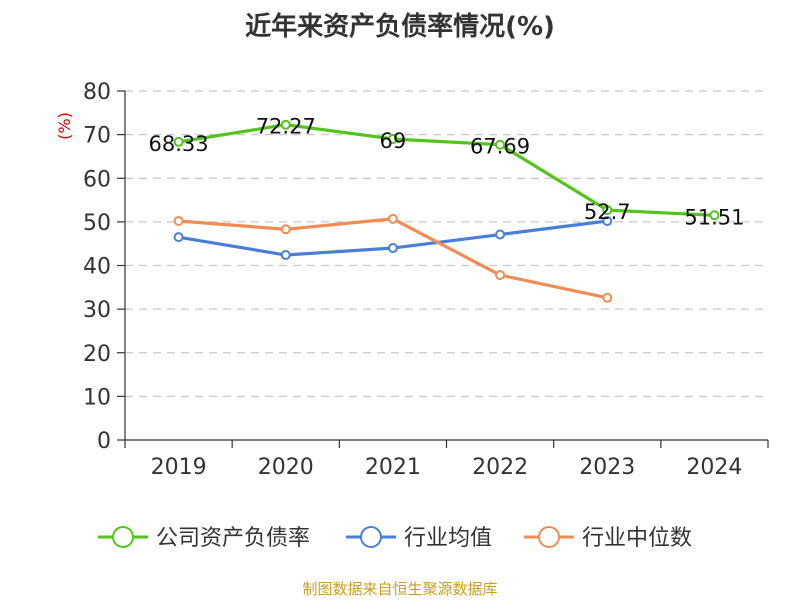 The height and width of the screenshot is (600, 800). I want to click on legend-label: 行业中位数, so click(637, 538).